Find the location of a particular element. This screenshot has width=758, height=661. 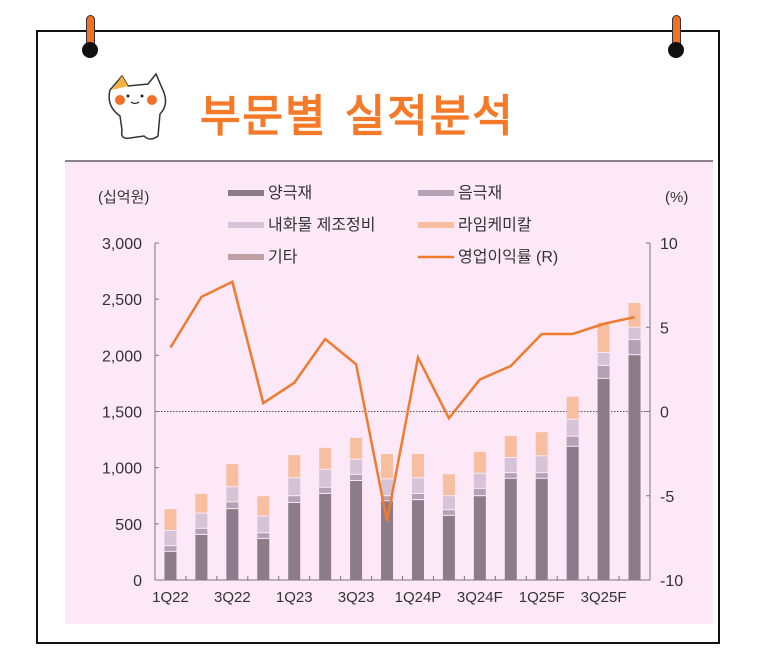

y2-tick-label: -10 is located at coordinates (671, 581).